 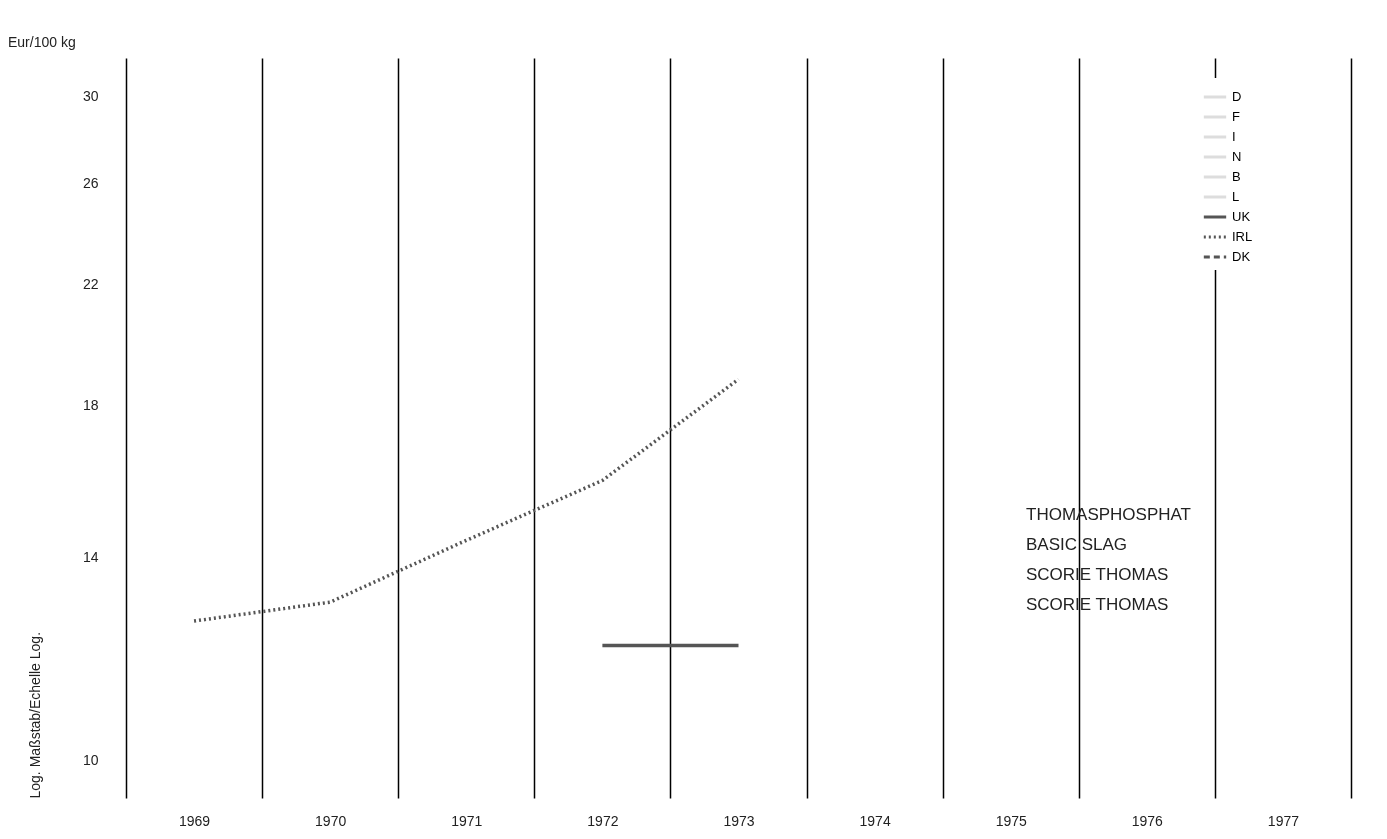 I want to click on x-tick-label: 1970, so click(x=331, y=820).